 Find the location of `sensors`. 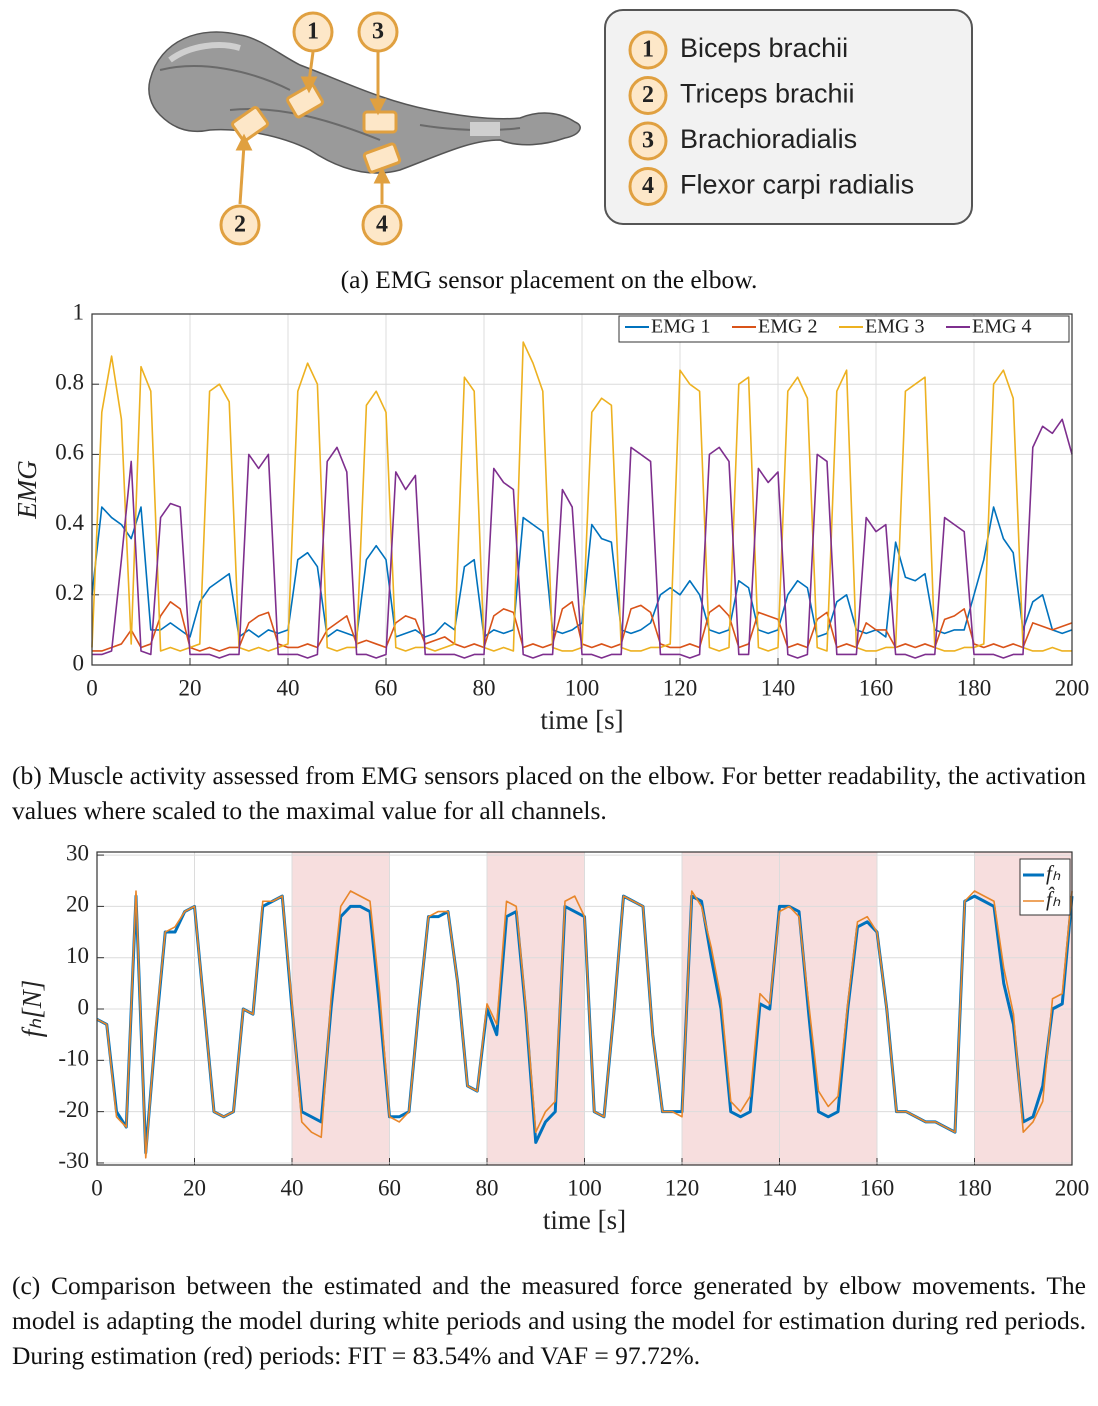

sensors is located at coordinates (316, 128).